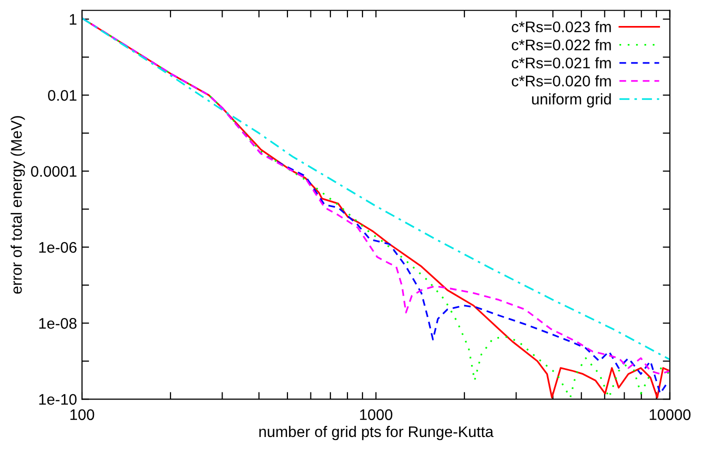  I want to click on y-tick-label: 1e-10, so click(58, 399).